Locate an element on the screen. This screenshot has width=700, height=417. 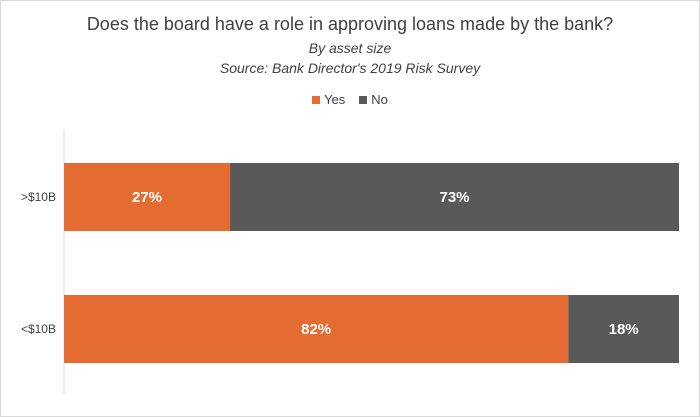
data-label-yes: 27% is located at coordinates (147, 197).